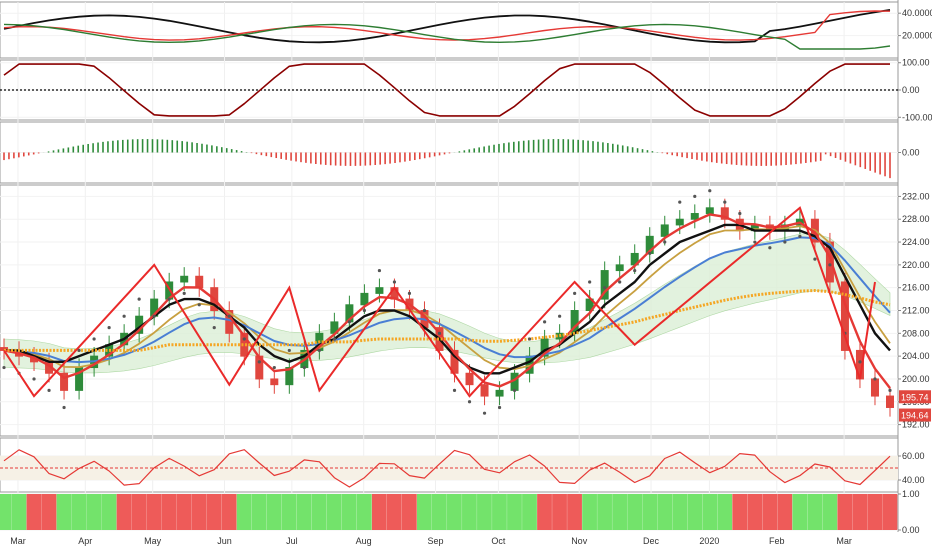  I want to click on y-tick-label: 40.0000, so click(917, 13).